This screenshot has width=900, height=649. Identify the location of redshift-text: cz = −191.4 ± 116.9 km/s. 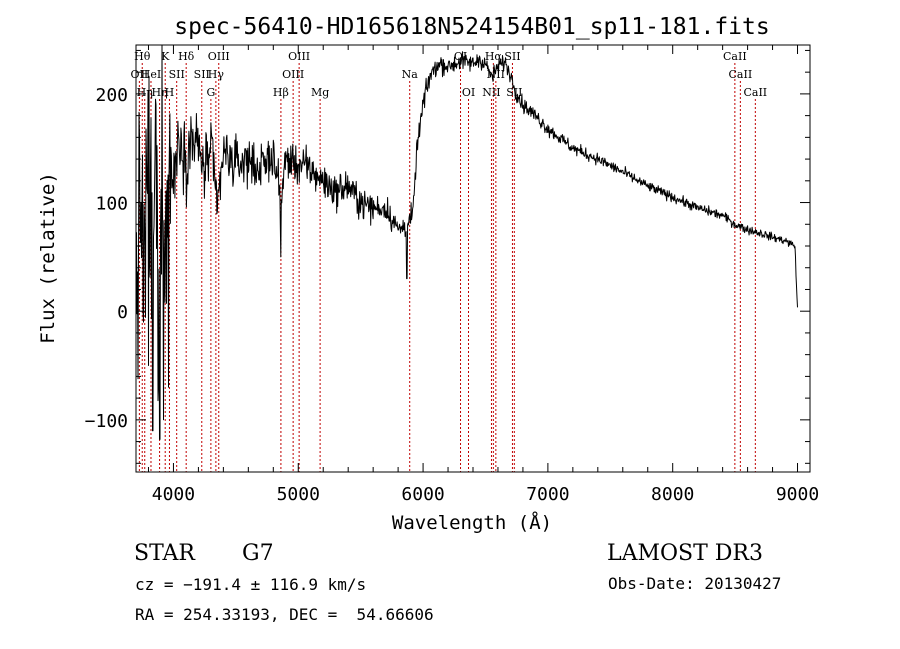
(250, 584).